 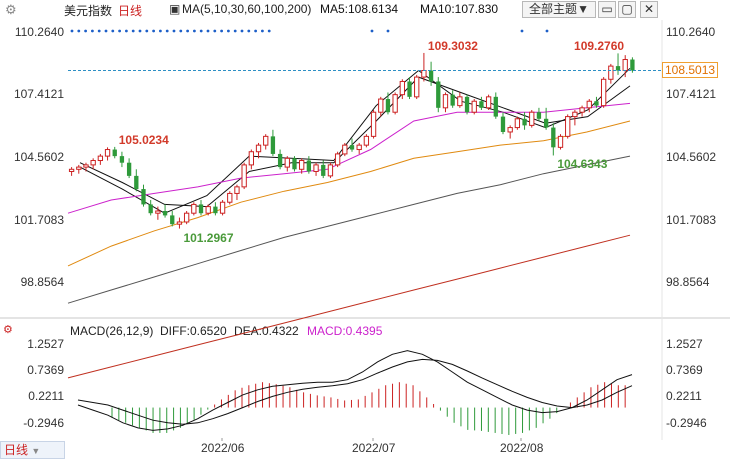 I want to click on gear-icon: ⚙, so click(x=11, y=9).